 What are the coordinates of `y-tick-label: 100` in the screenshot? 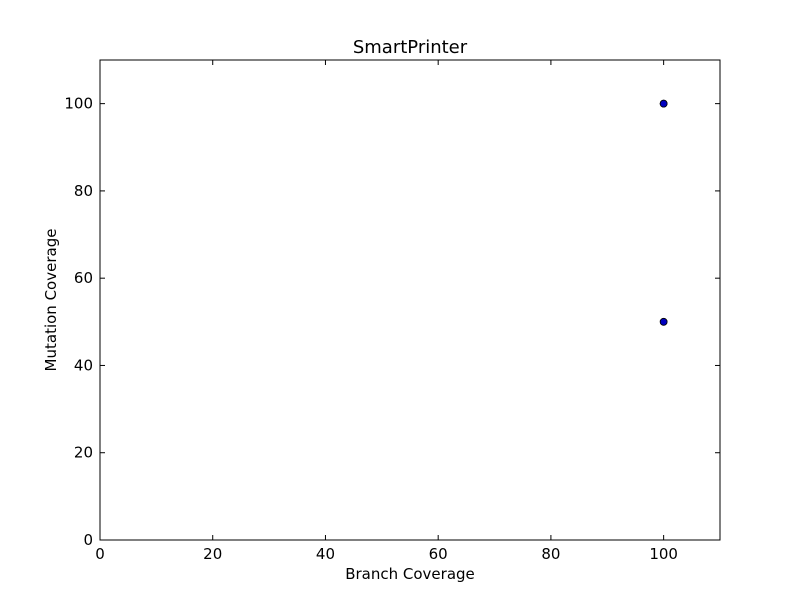 It's located at (78, 104).